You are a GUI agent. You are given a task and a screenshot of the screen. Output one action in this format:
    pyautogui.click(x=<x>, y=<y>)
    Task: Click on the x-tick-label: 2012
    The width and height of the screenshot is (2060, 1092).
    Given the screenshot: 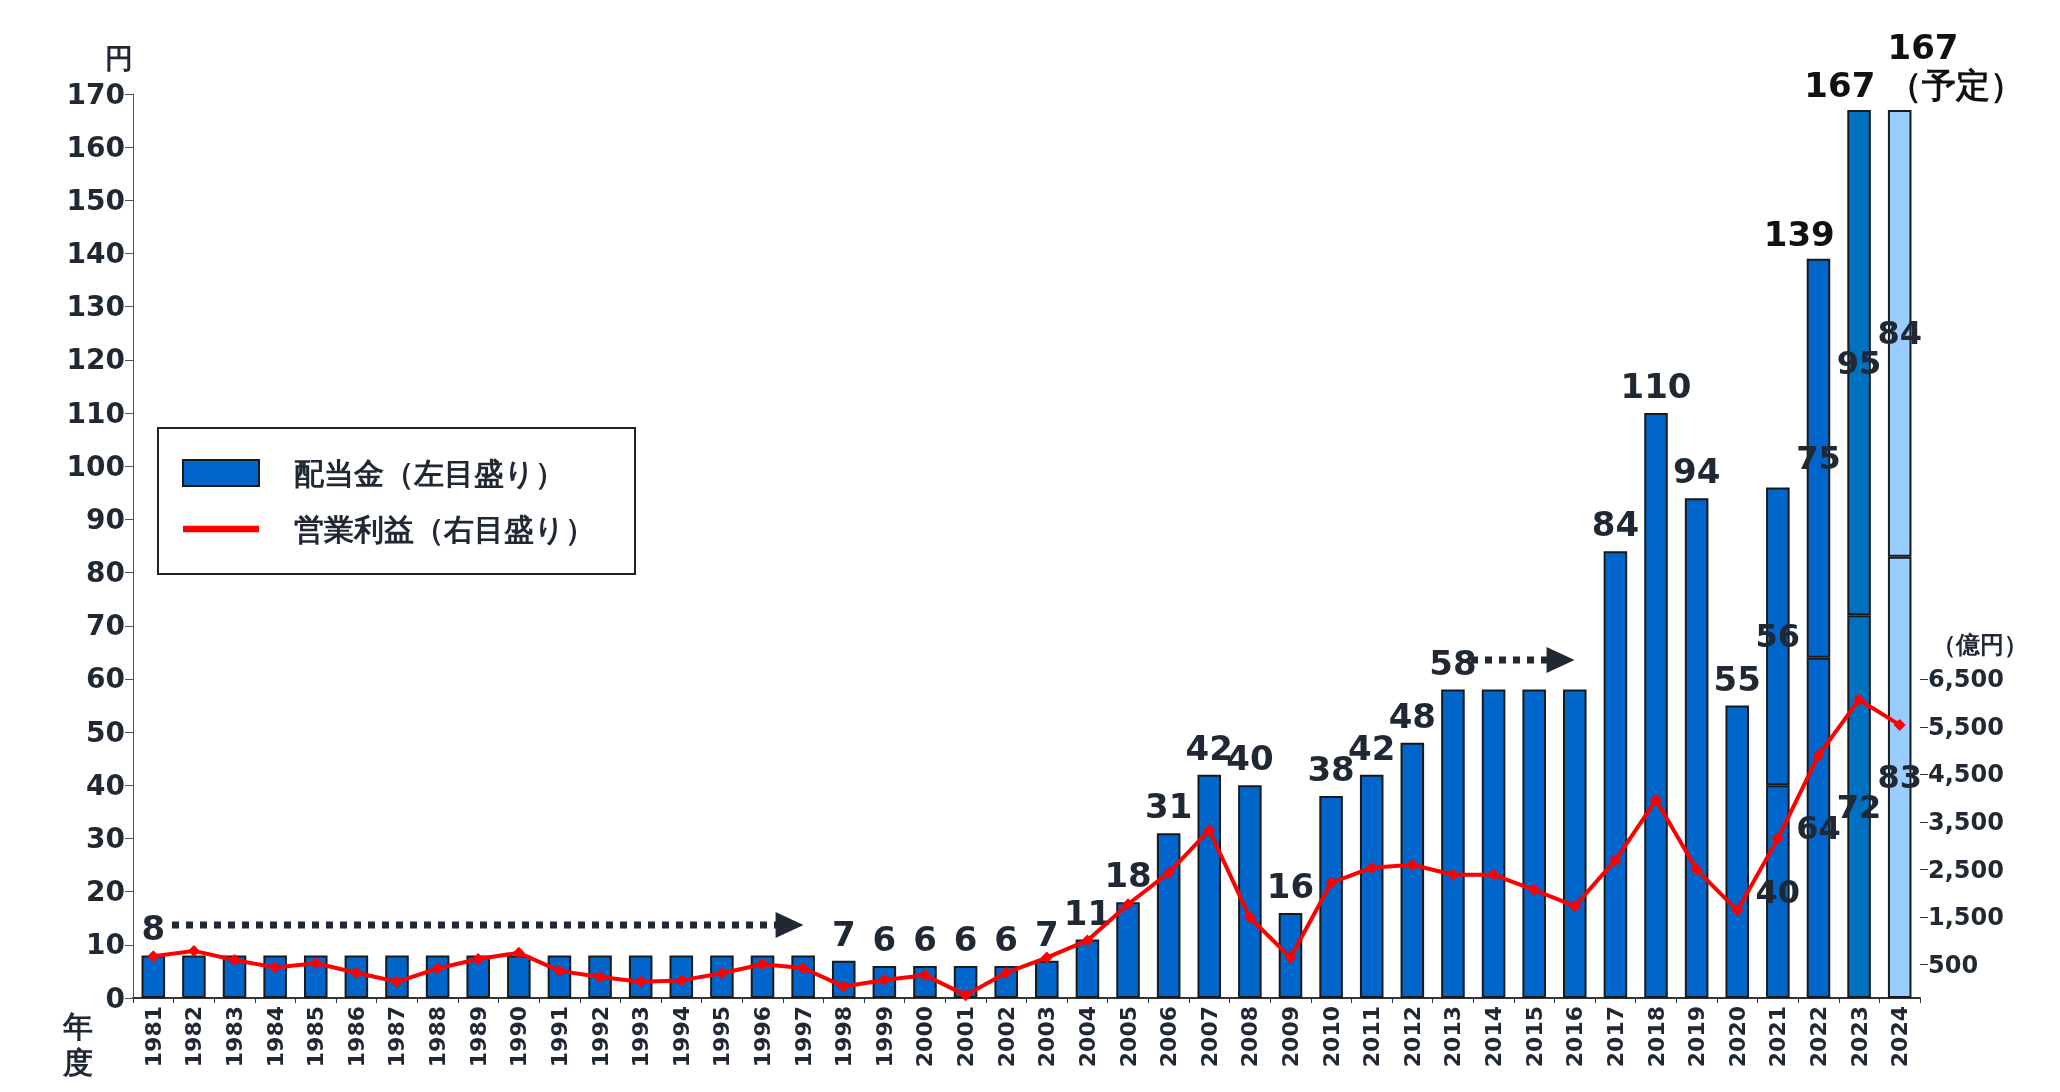 What is the action you would take?
    pyautogui.click(x=1412, y=1037)
    